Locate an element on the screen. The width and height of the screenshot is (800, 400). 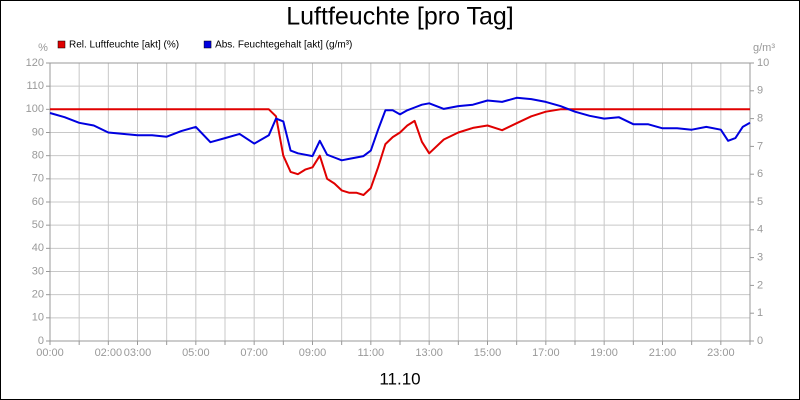
y2-tick-label: 0 is located at coordinates (760, 341).